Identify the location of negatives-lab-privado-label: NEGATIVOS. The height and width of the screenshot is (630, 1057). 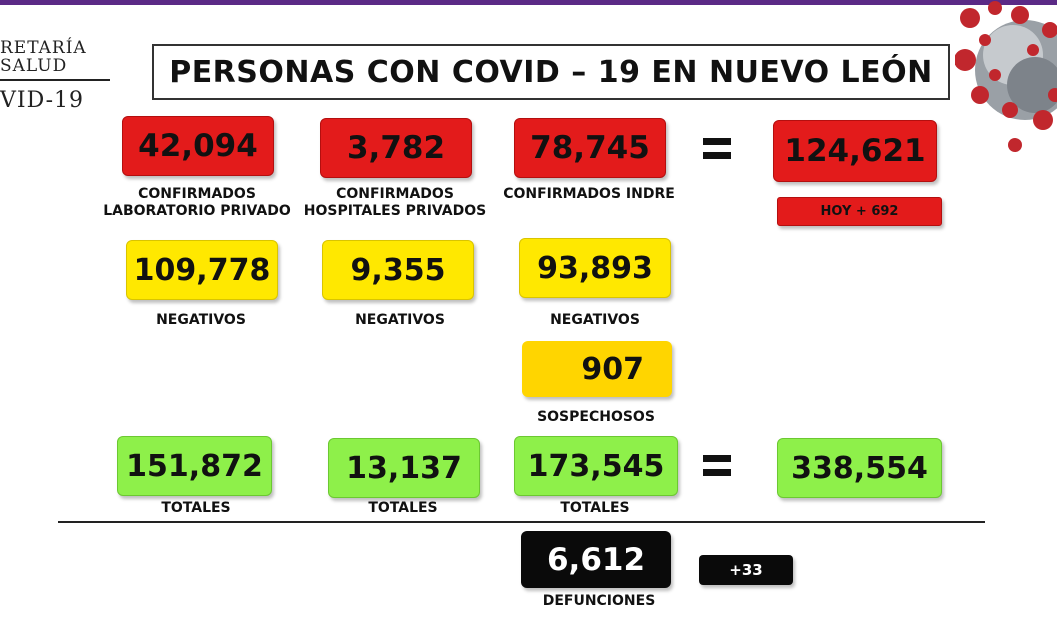
(201, 320).